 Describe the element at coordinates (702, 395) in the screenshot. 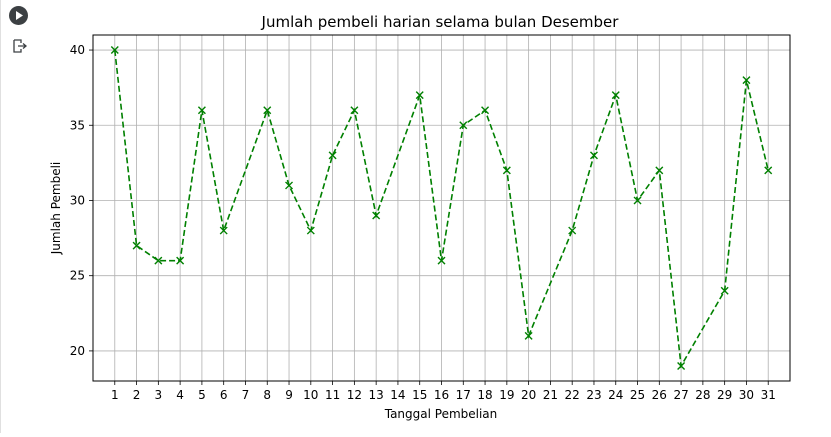

I see `x-tick-label: 28` at that location.